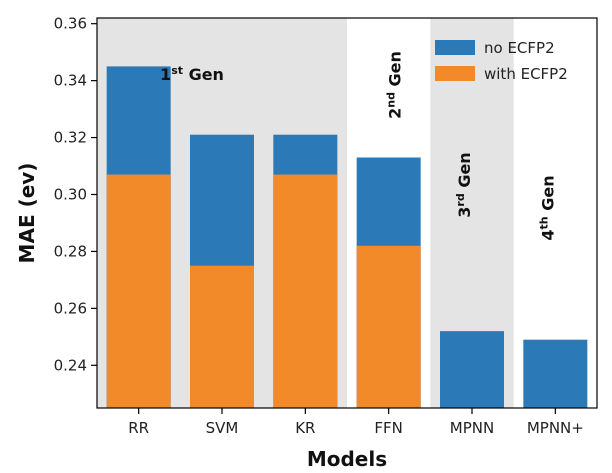  I want to click on y-tick-label: 0.34, so click(70, 81).